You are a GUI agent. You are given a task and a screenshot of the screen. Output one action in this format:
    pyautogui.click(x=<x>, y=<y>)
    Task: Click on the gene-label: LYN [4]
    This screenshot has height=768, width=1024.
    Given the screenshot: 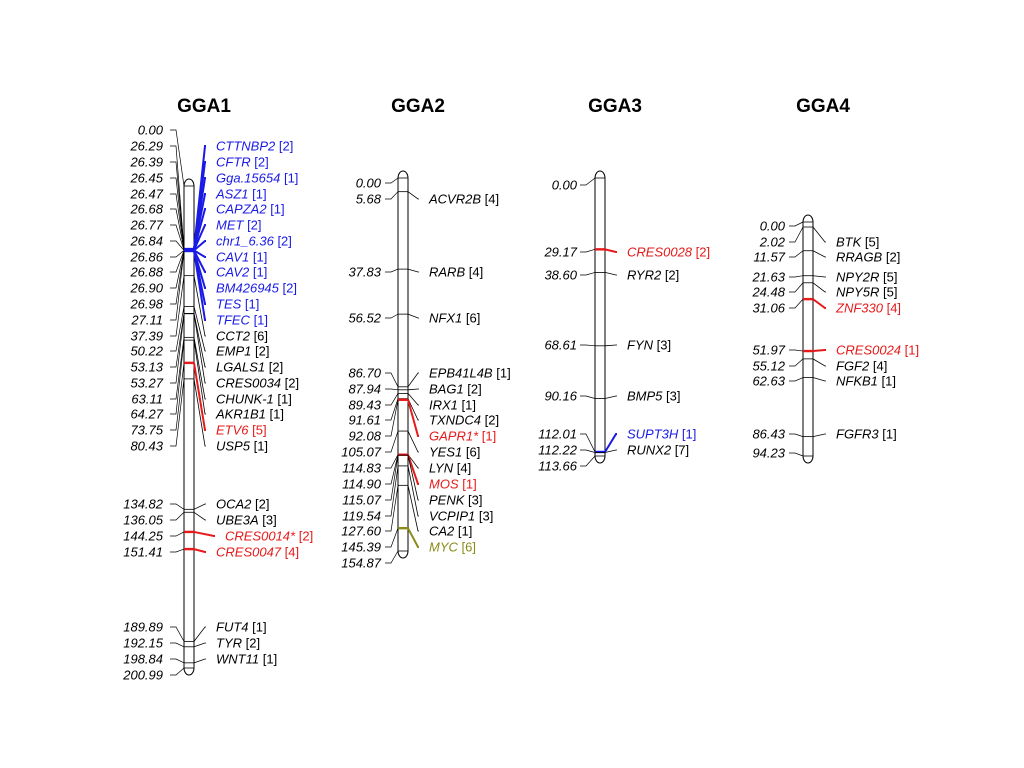 What is the action you would take?
    pyautogui.click(x=450, y=468)
    